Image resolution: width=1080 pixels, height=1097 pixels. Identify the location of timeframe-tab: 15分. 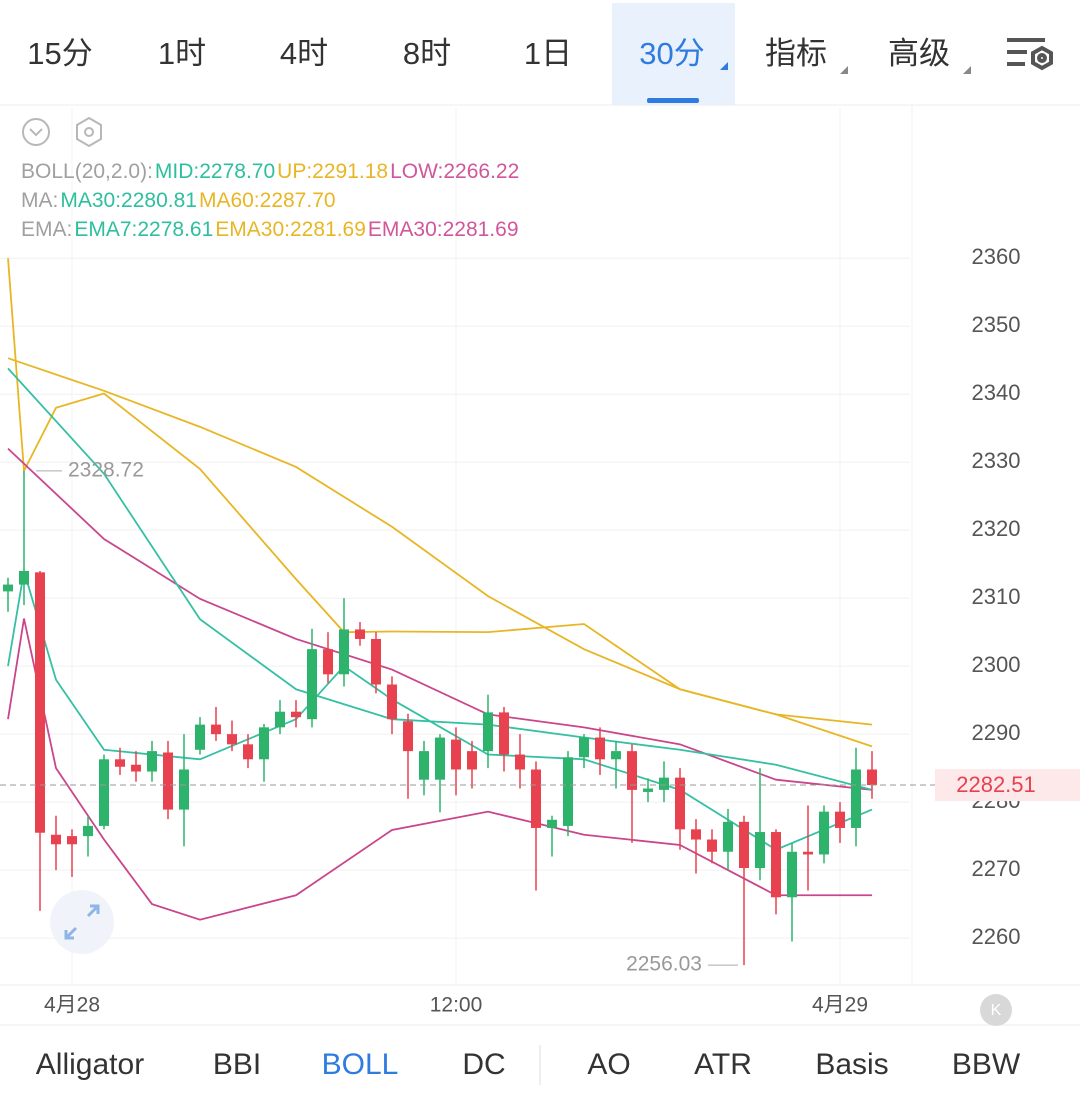
(59, 53).